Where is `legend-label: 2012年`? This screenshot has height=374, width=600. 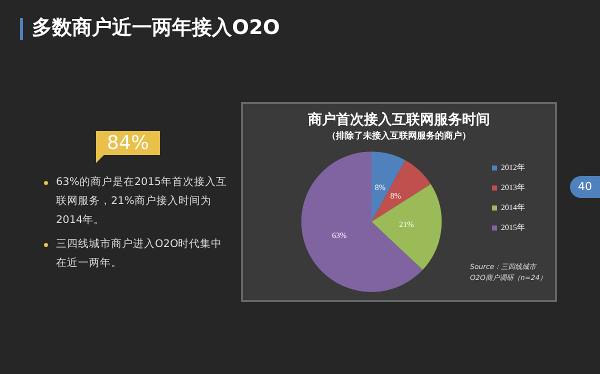
legend-label: 2012年 is located at coordinates (513, 167).